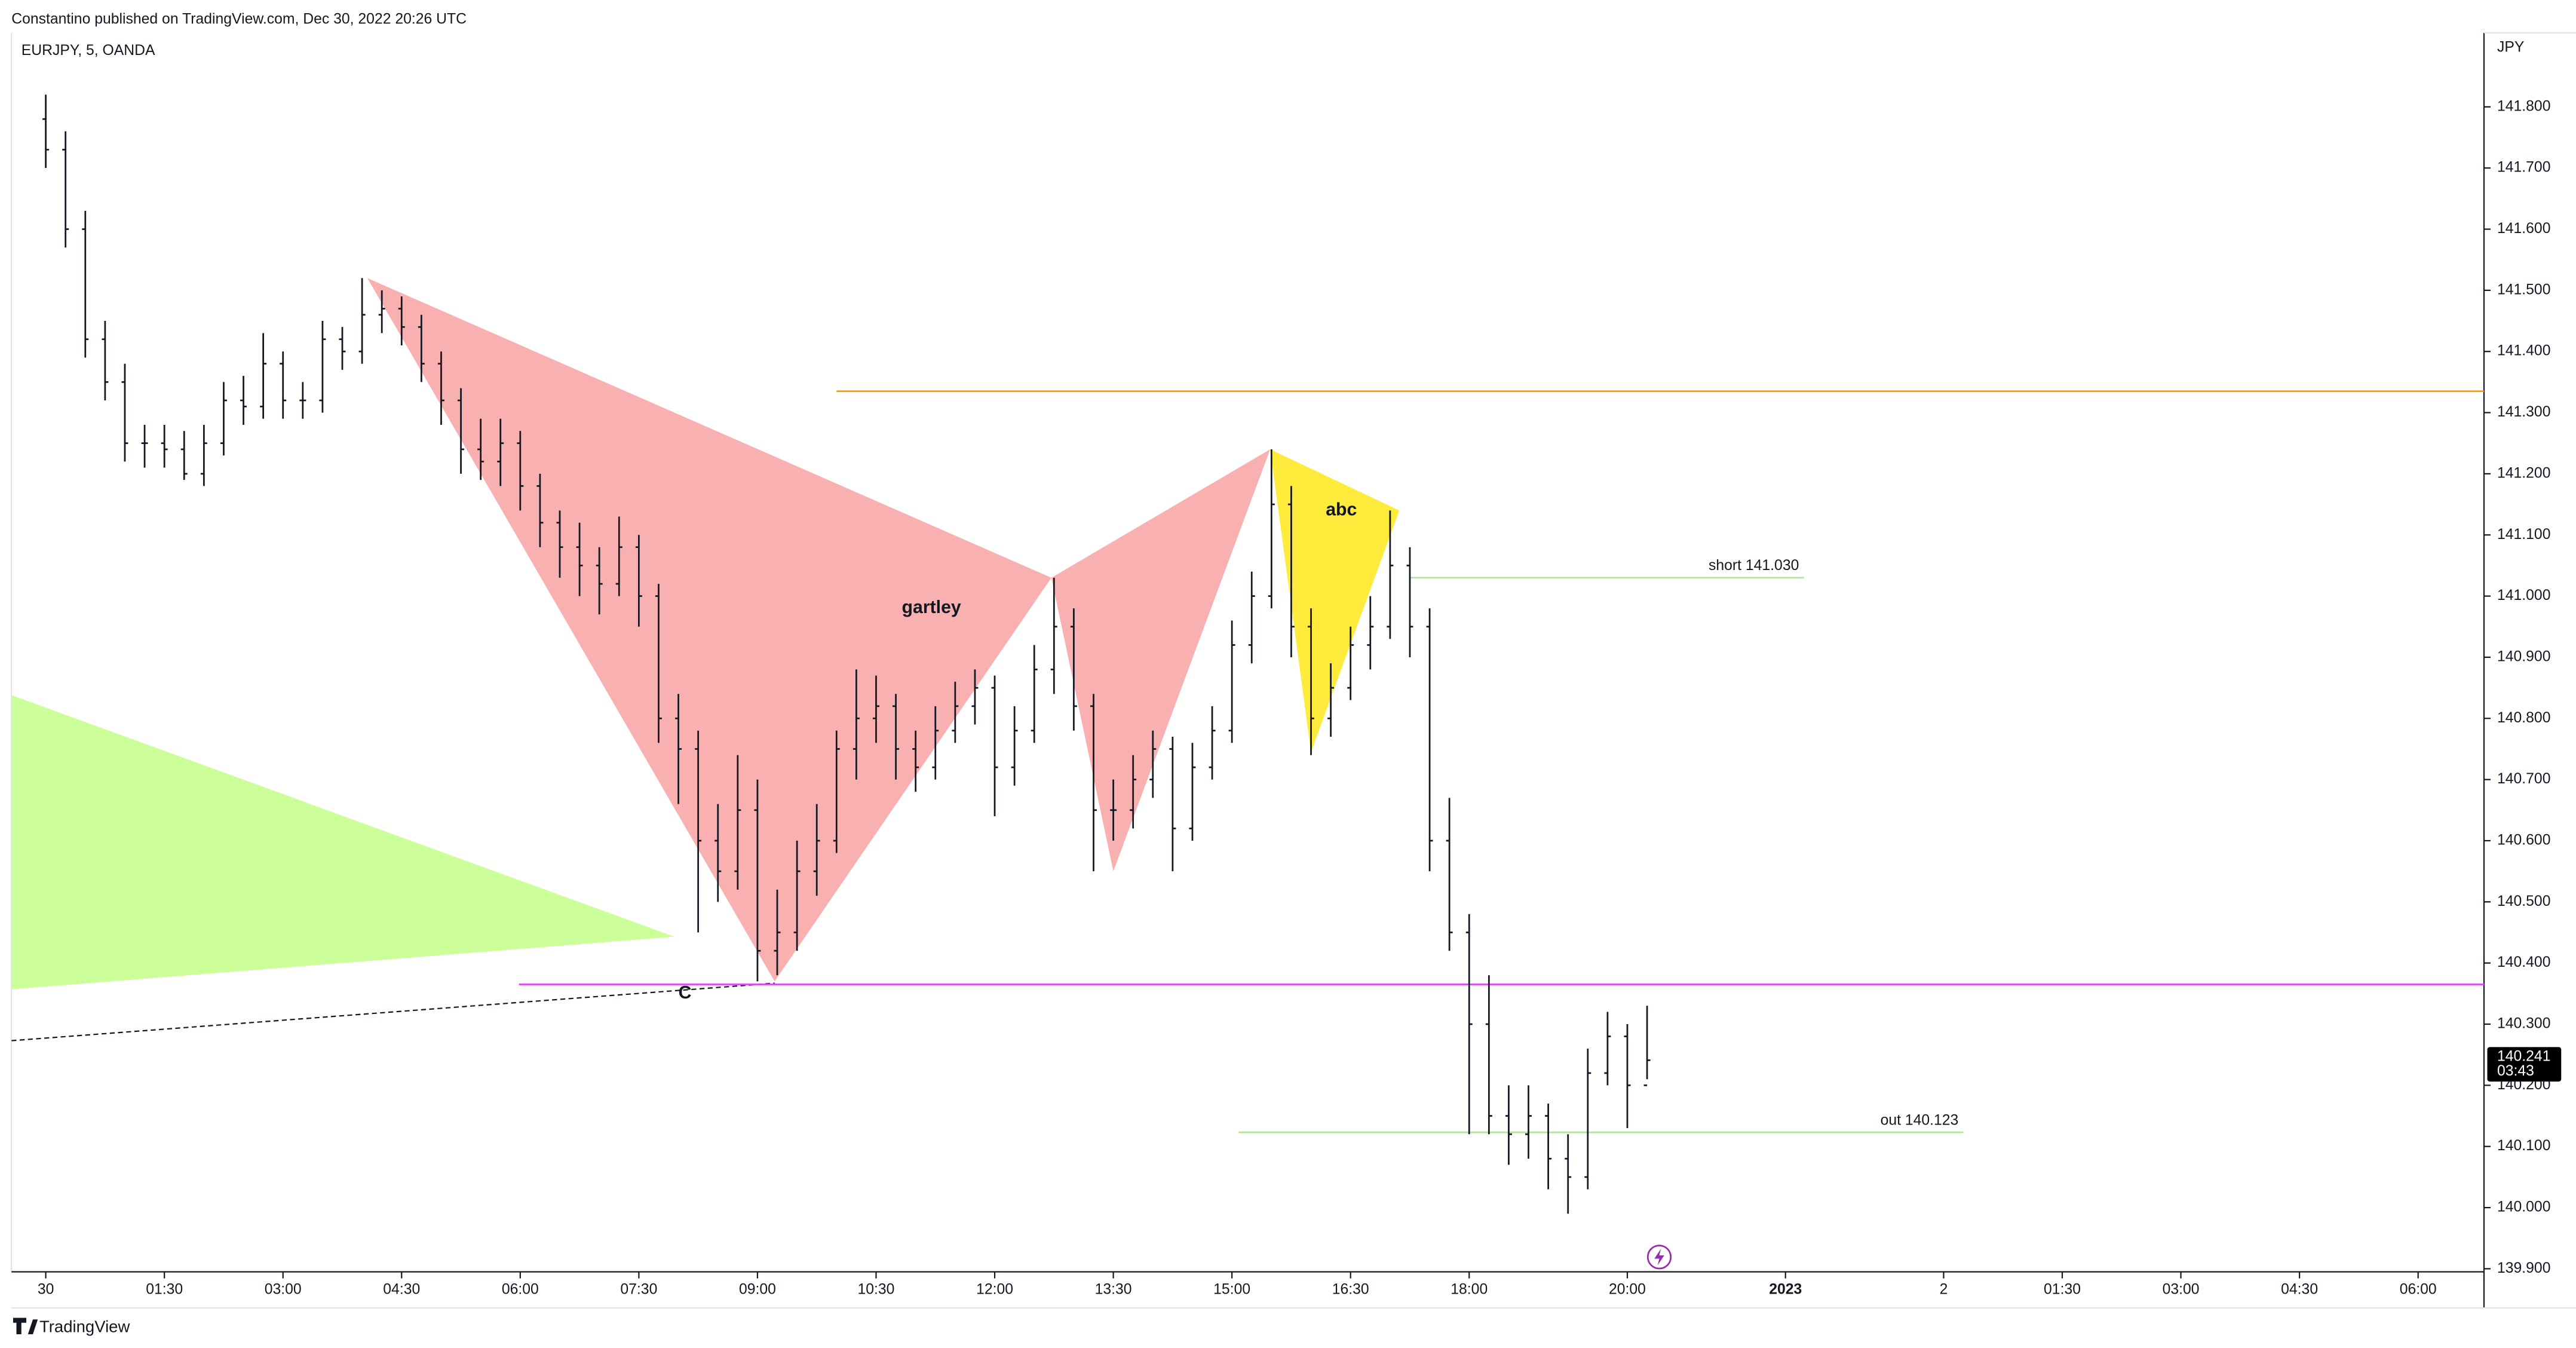  What do you see at coordinates (1113, 1289) in the screenshot?
I see `x-tick-label: 13:30` at bounding box center [1113, 1289].